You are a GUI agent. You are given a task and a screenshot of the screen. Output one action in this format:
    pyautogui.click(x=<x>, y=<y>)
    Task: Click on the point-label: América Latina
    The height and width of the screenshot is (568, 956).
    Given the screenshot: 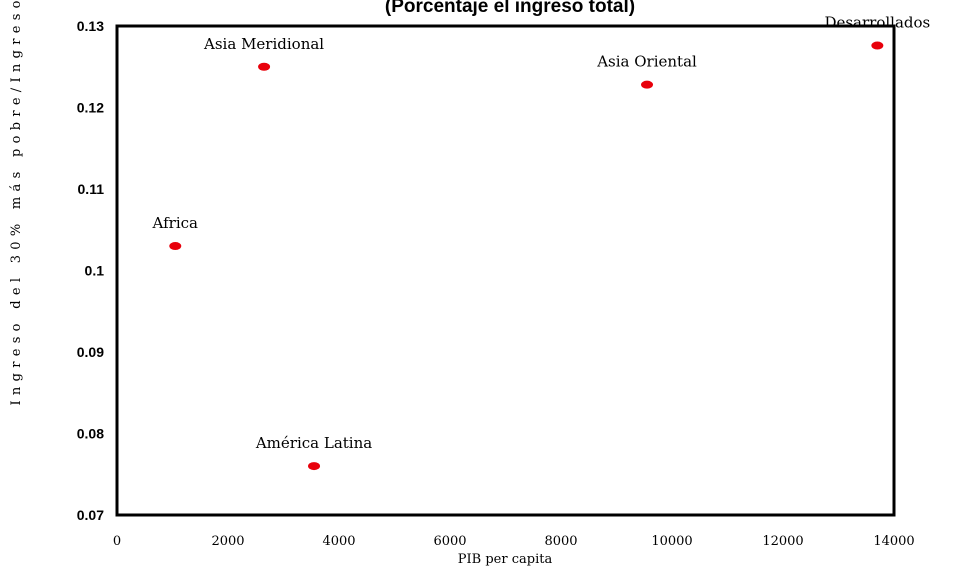 What is the action you would take?
    pyautogui.click(x=313, y=443)
    